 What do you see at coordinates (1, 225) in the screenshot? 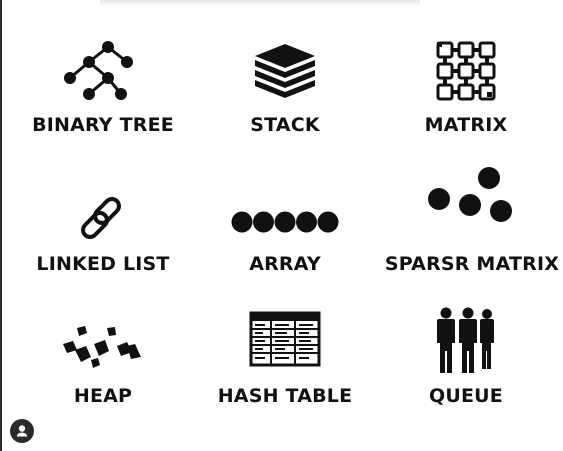
I see `left-border` at bounding box center [1, 225].